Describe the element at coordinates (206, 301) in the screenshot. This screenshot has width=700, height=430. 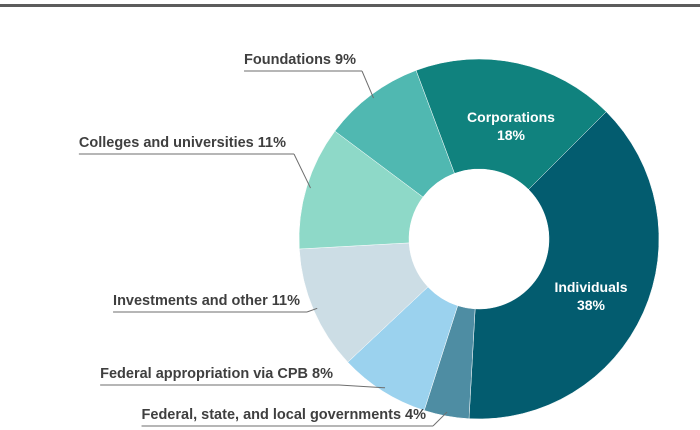
I see `label-investments-and-other: Investments and other 11%` at that location.